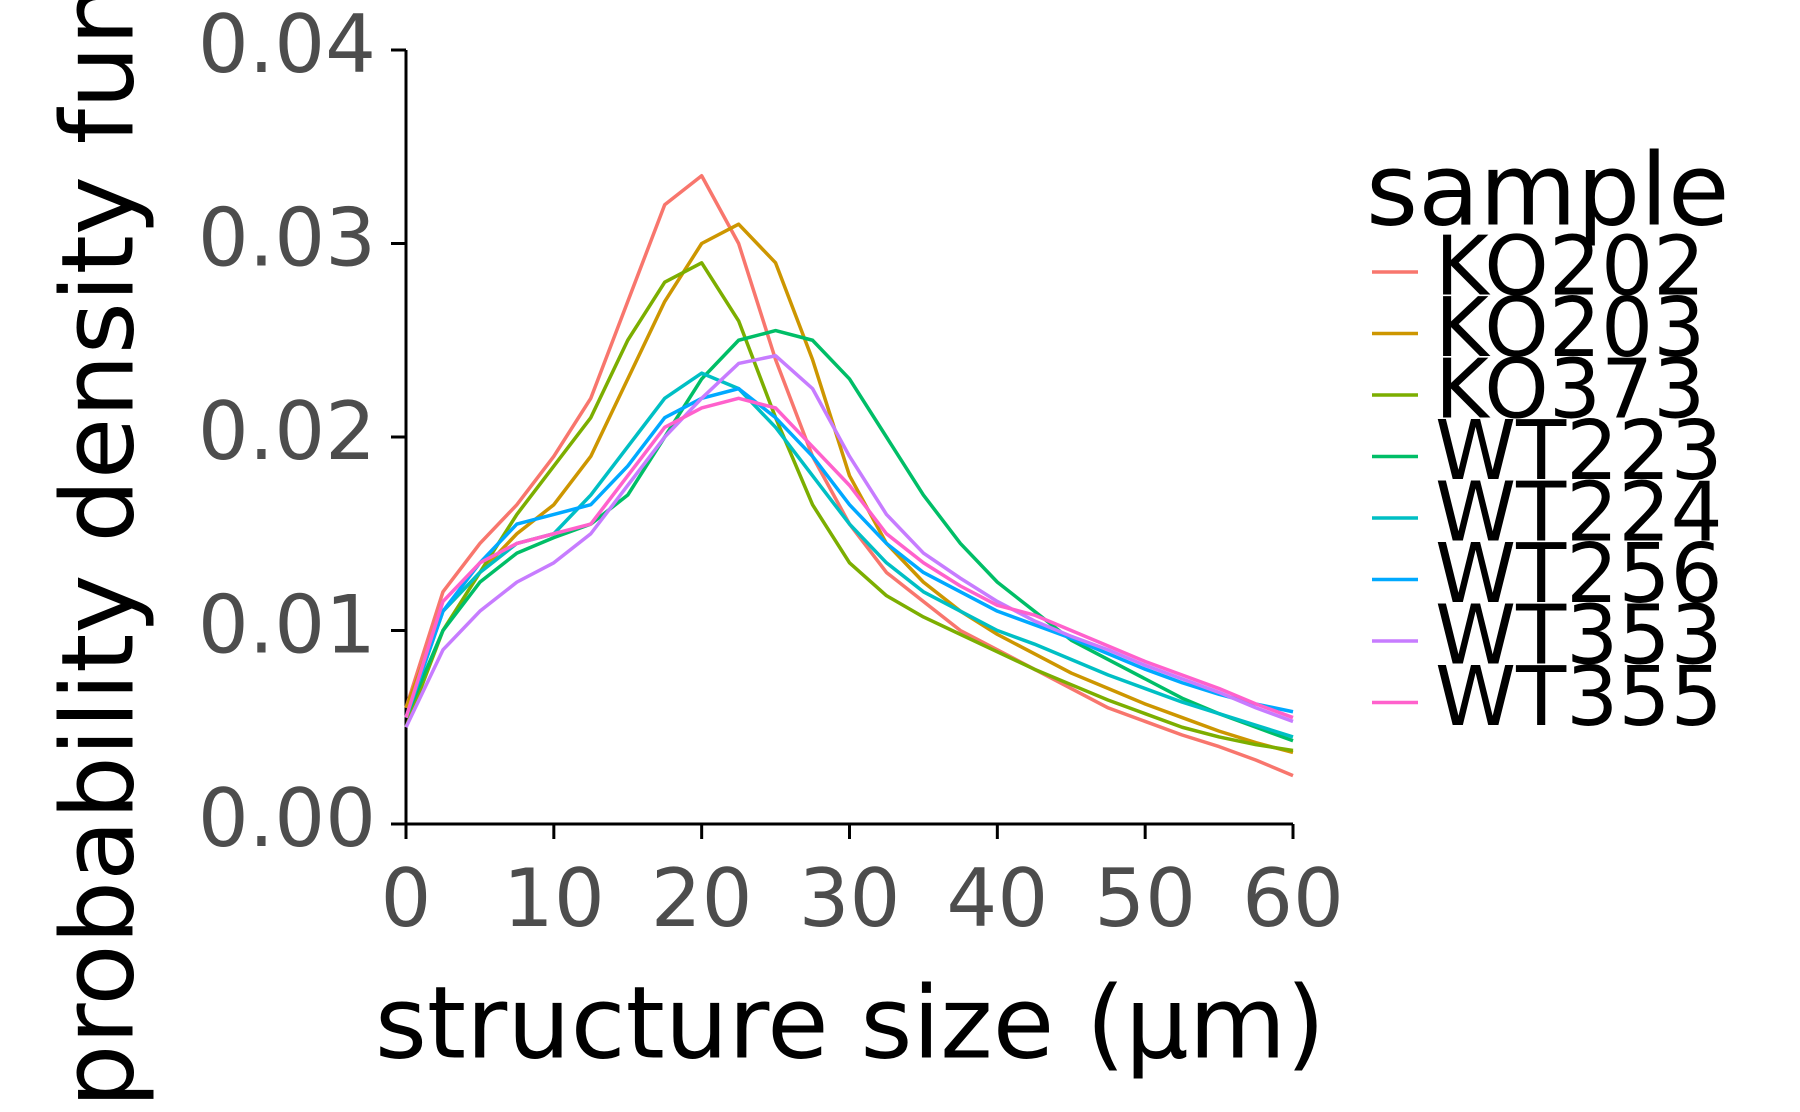 The width and height of the screenshot is (1800, 1112). I want to click on x-tick-label: 30, so click(850, 898).